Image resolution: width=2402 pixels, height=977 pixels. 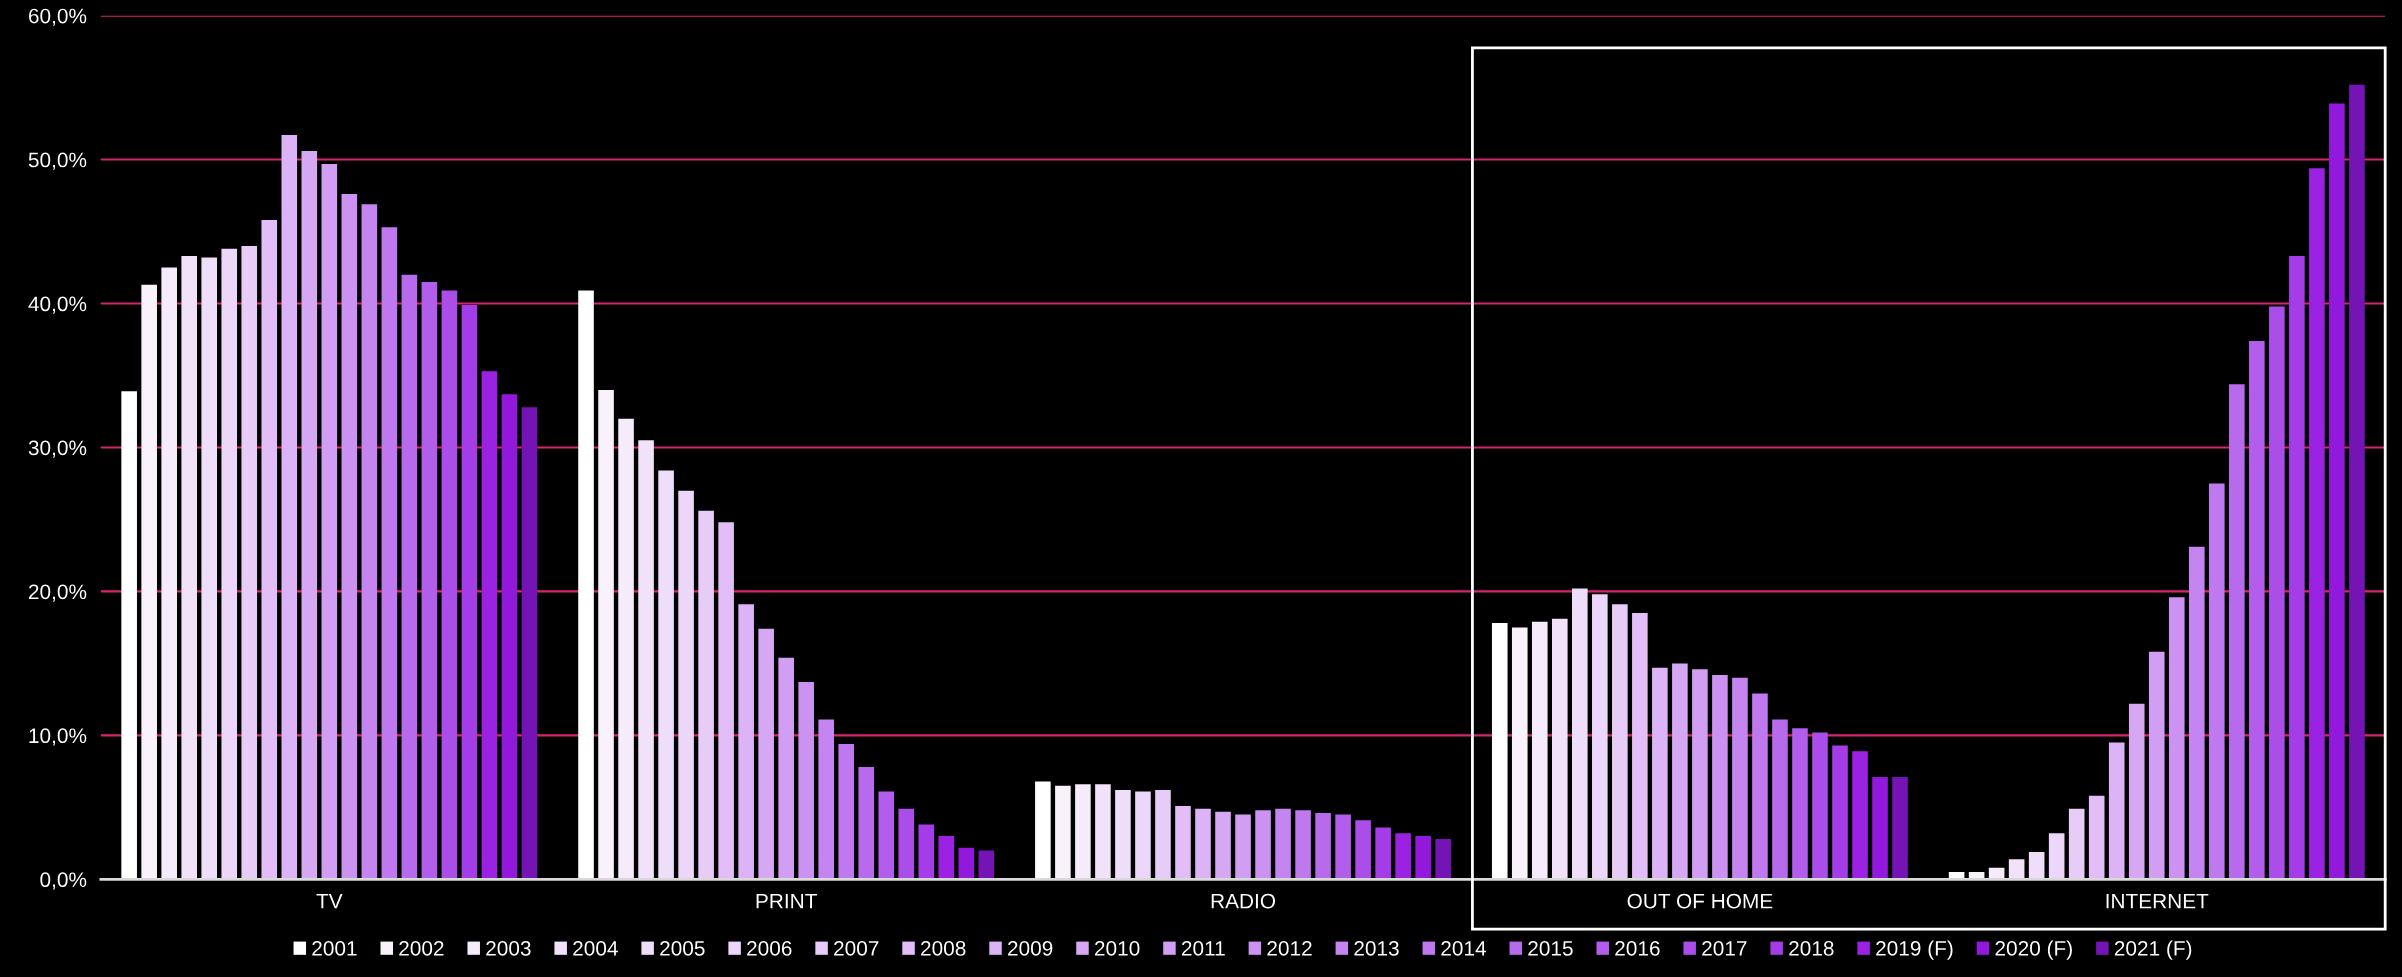 What do you see at coordinates (1030, 948) in the screenshot?
I see `legend-label: 2009` at bounding box center [1030, 948].